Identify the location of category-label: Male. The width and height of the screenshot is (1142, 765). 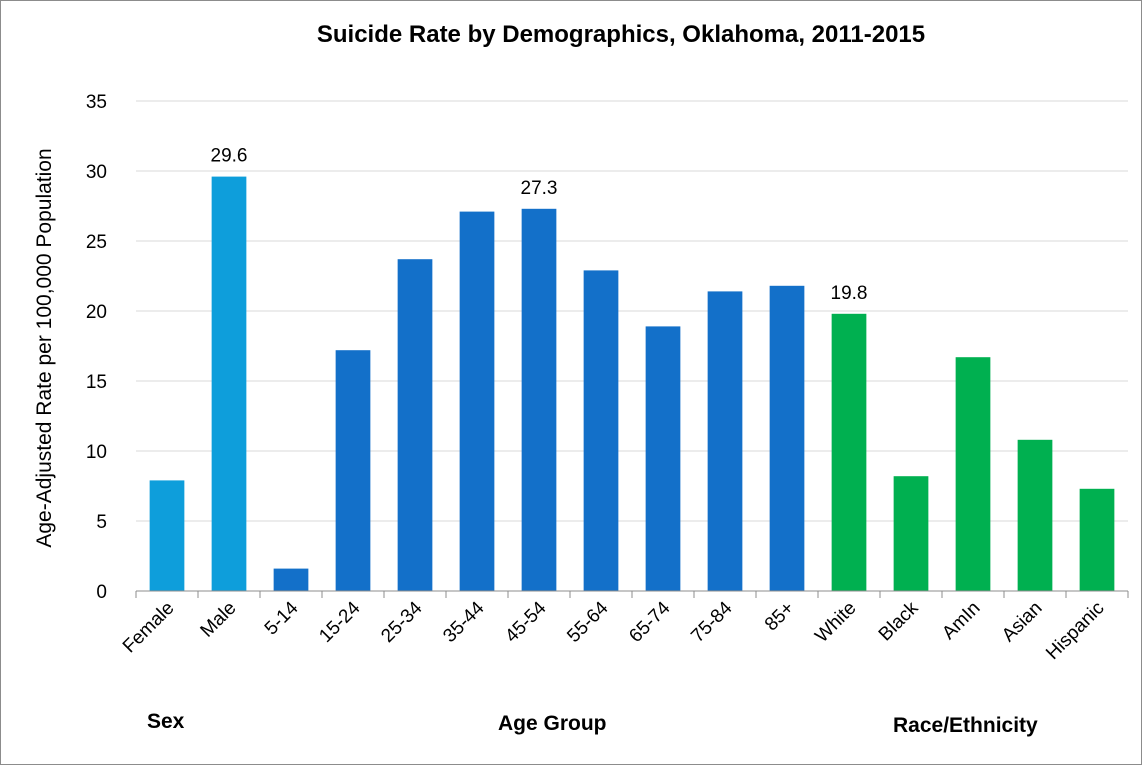
(219, 620).